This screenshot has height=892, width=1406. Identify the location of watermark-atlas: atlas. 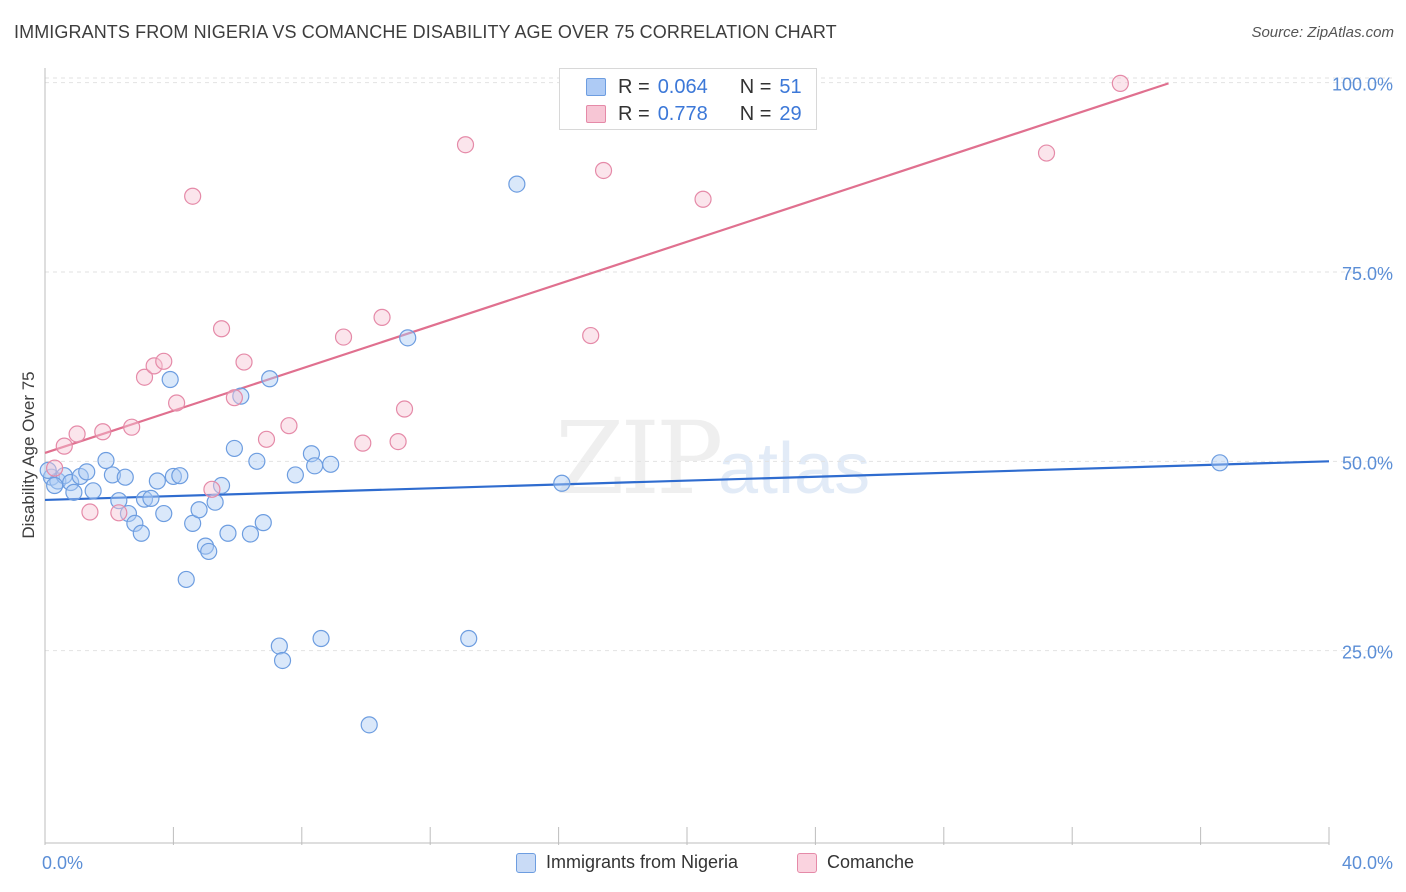
(794, 469).